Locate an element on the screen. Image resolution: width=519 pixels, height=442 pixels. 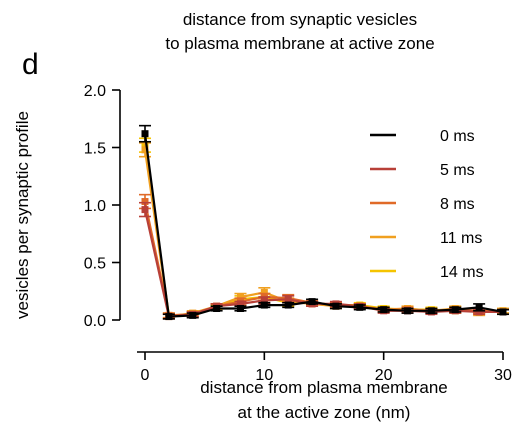
legend-item: 11 ms is located at coordinates (426, 238).